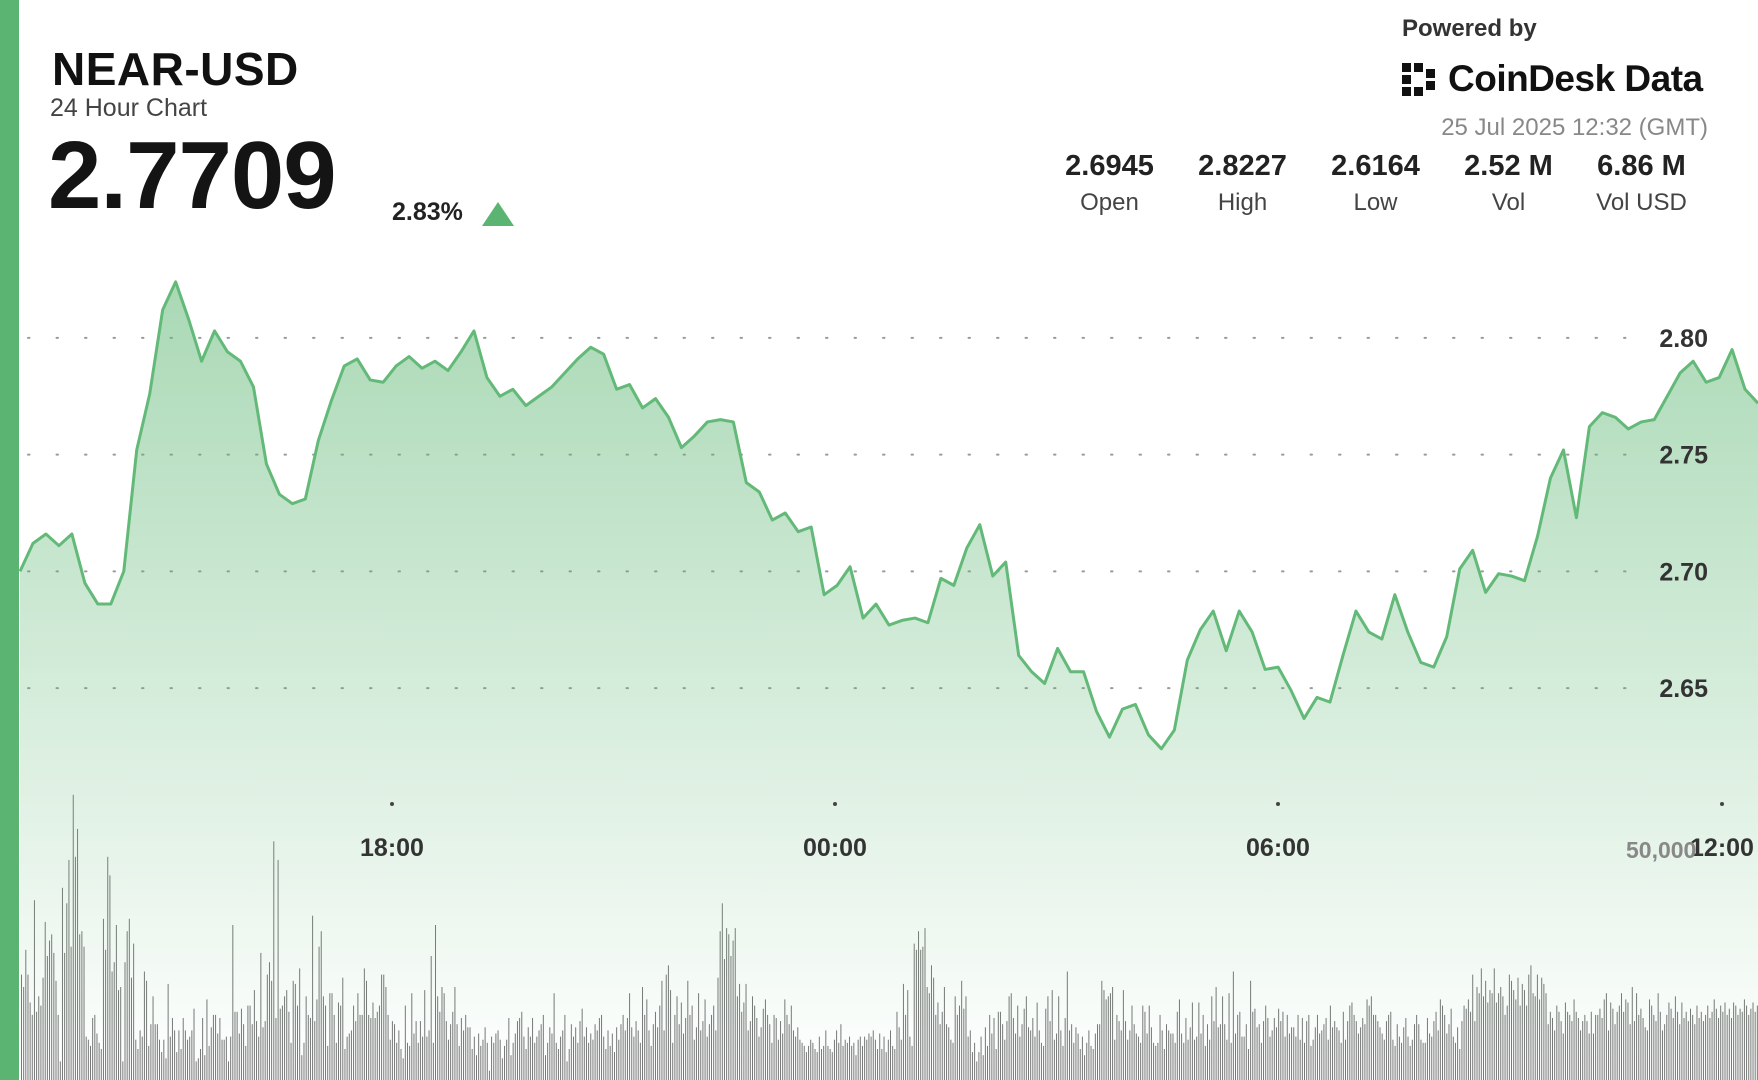  Describe the element at coordinates (1508, 202) in the screenshot. I see `stat-label: Vol` at that location.